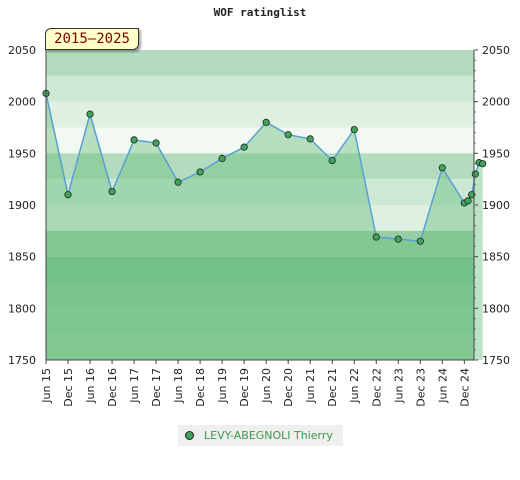 The image size is (520, 480). What do you see at coordinates (496, 205) in the screenshot?
I see `y-tick-label-right: 1900` at bounding box center [496, 205].